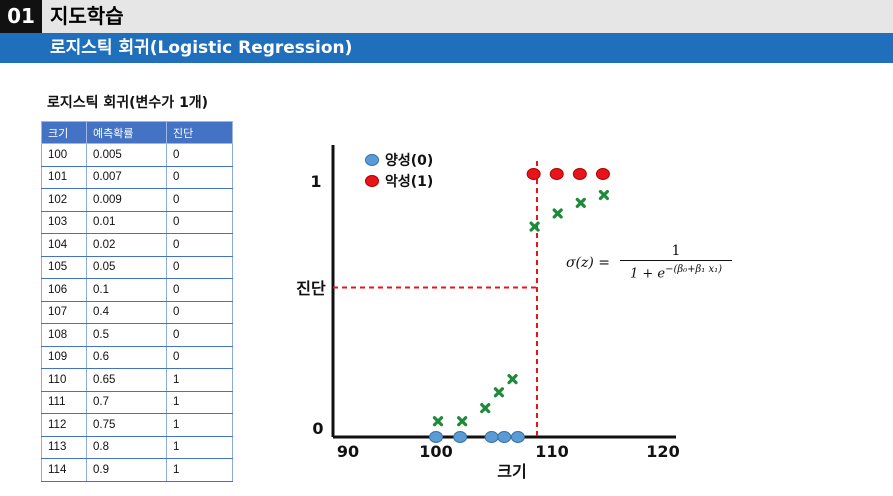 The height and width of the screenshot is (496, 893). I want to click on column-header-probability: 예측확률, so click(126, 132).